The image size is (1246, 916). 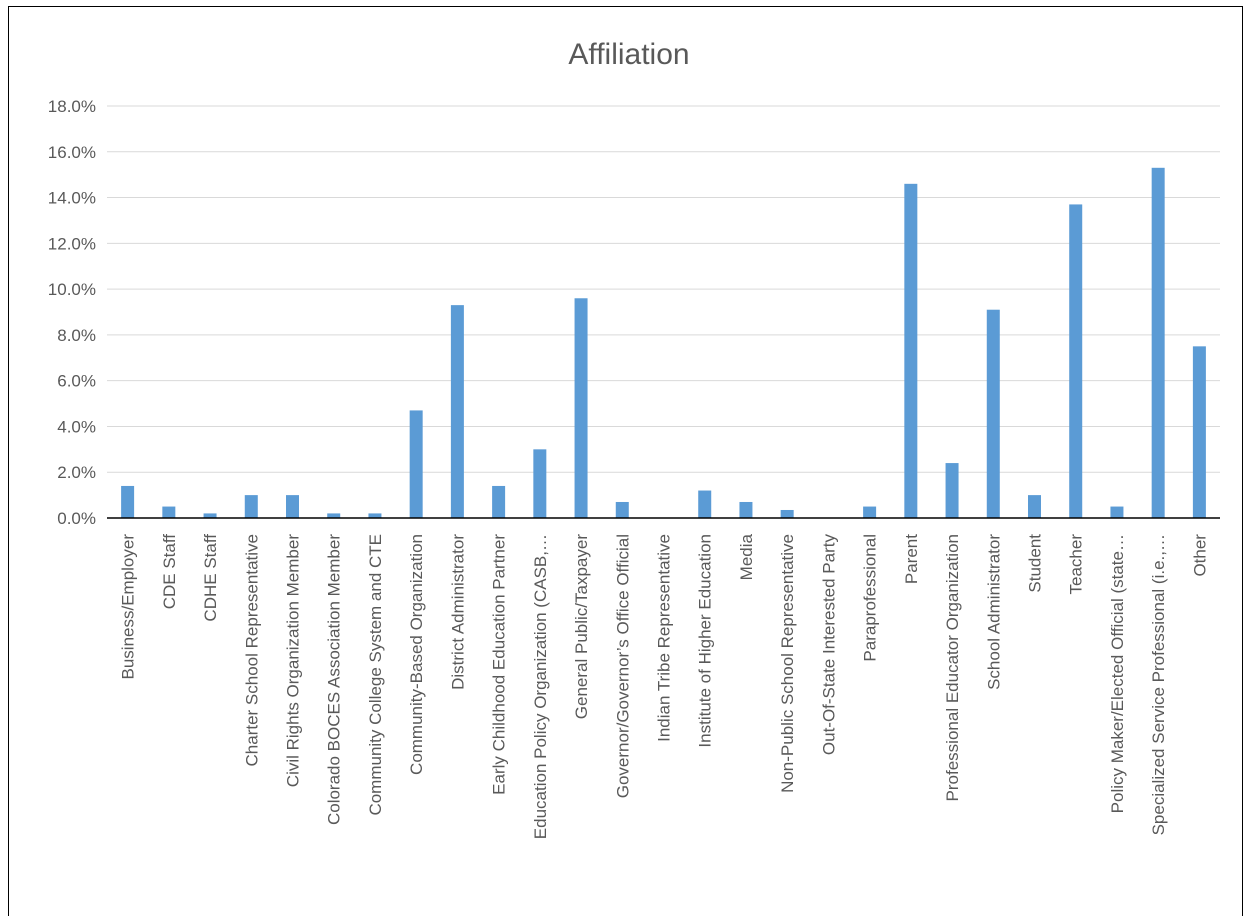 I want to click on y-tick-label: 12.0%, so click(x=72, y=243).